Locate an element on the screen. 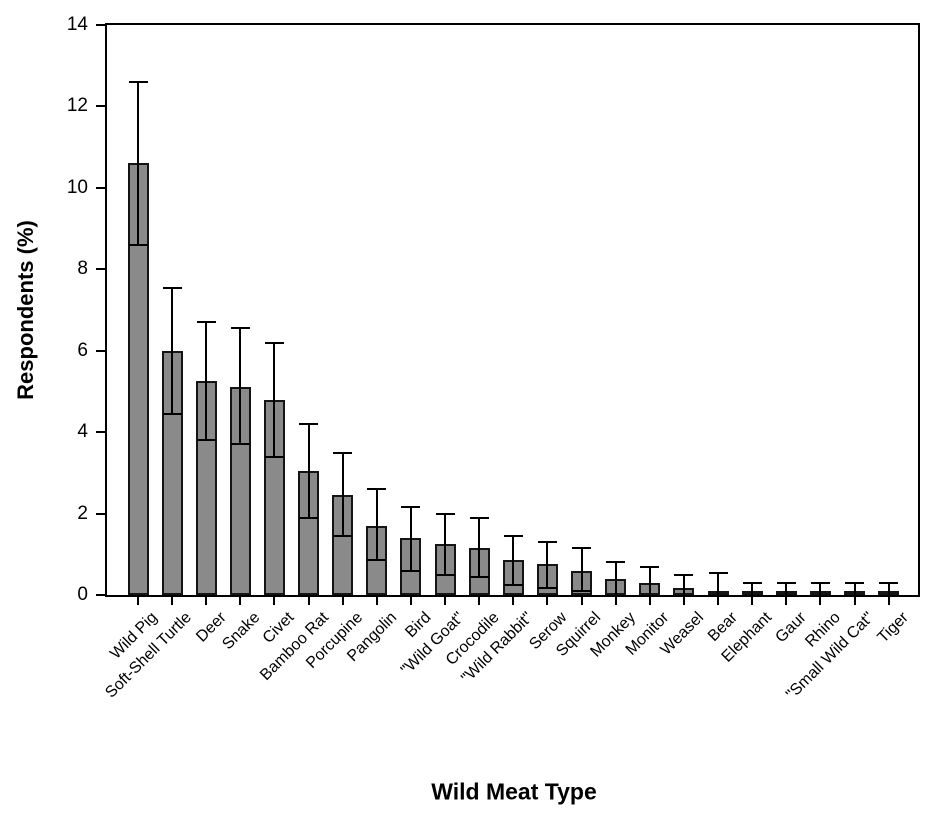 The image size is (940, 820). y-tick-label: 8 is located at coordinates (82, 269).